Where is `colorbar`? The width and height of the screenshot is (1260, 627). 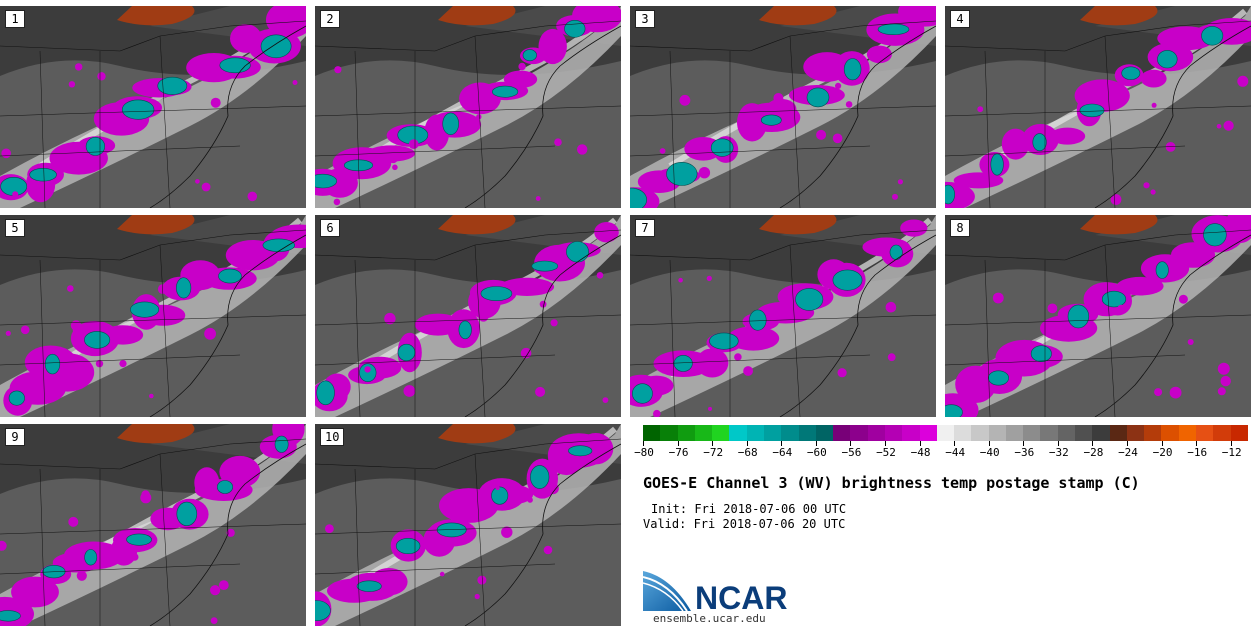
colorbar is located at coordinates (945, 433).